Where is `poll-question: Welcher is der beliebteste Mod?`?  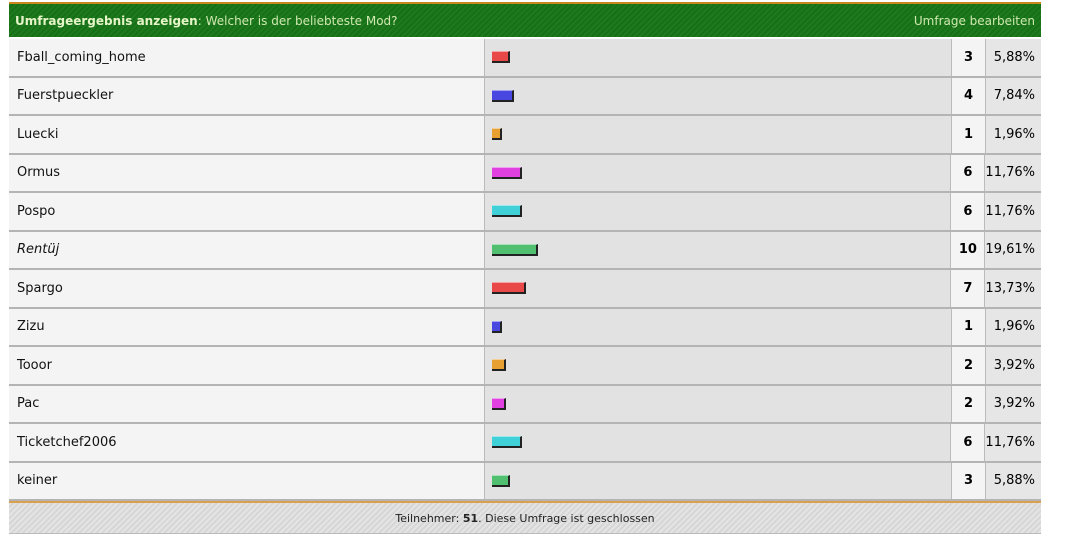
poll-question: Welcher is der beliebteste Mod? is located at coordinates (301, 20).